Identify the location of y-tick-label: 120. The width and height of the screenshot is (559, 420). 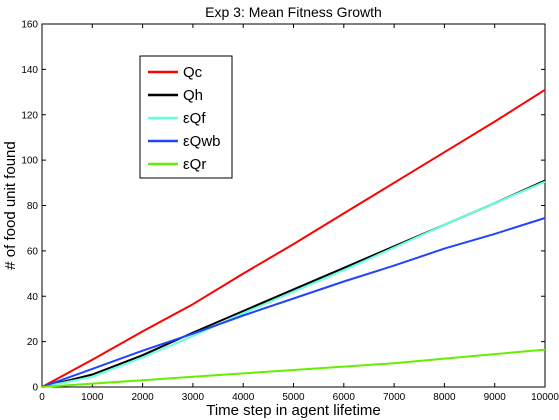
(29, 115).